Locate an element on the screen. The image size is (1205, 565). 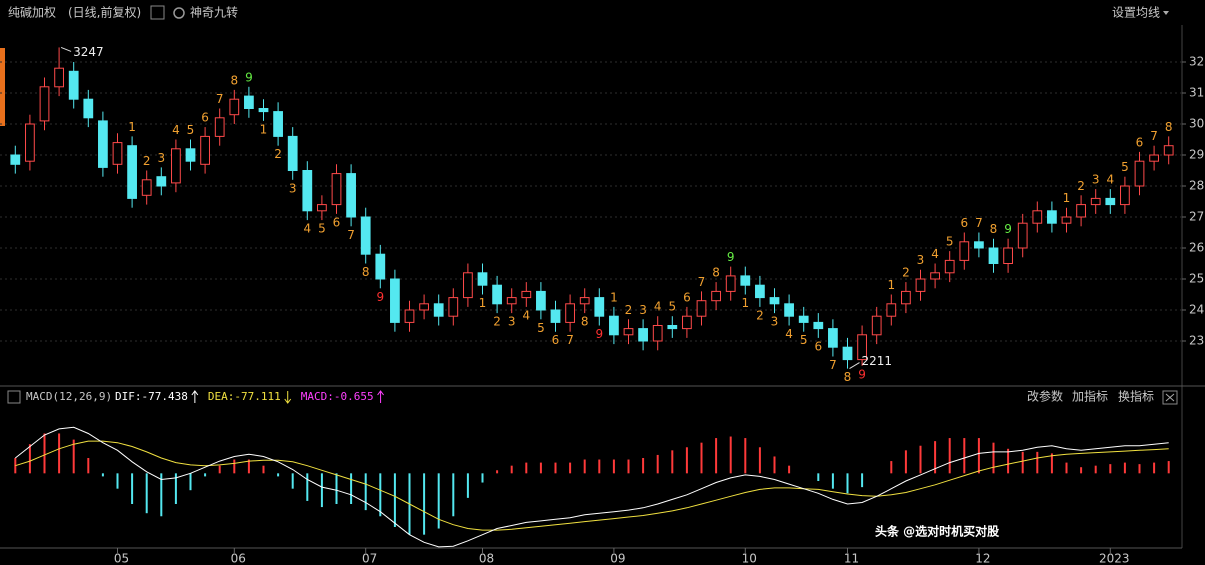
x-tick-label: 11 is located at coordinates (851, 558).